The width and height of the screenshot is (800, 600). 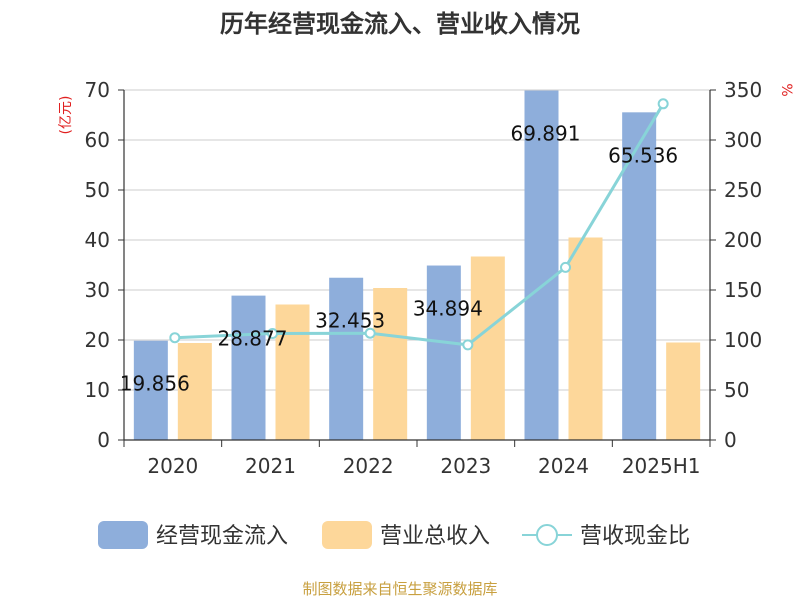 I want to click on cash-inflow-data-label: 32.453, so click(x=350, y=321).